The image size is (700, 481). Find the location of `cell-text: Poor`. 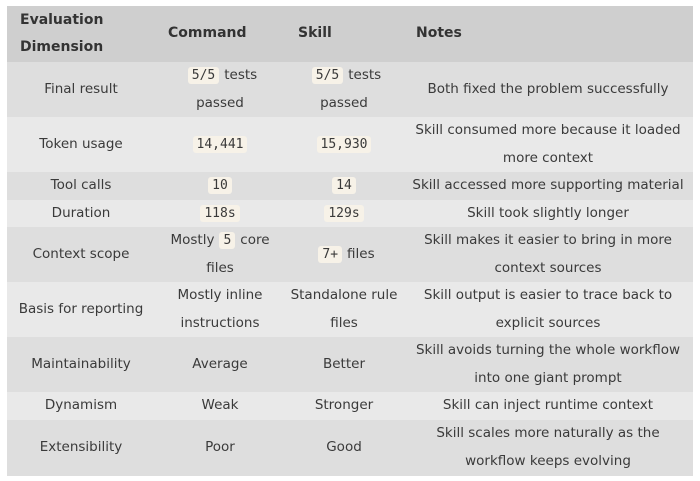

cell-text: Poor is located at coordinates (220, 446).